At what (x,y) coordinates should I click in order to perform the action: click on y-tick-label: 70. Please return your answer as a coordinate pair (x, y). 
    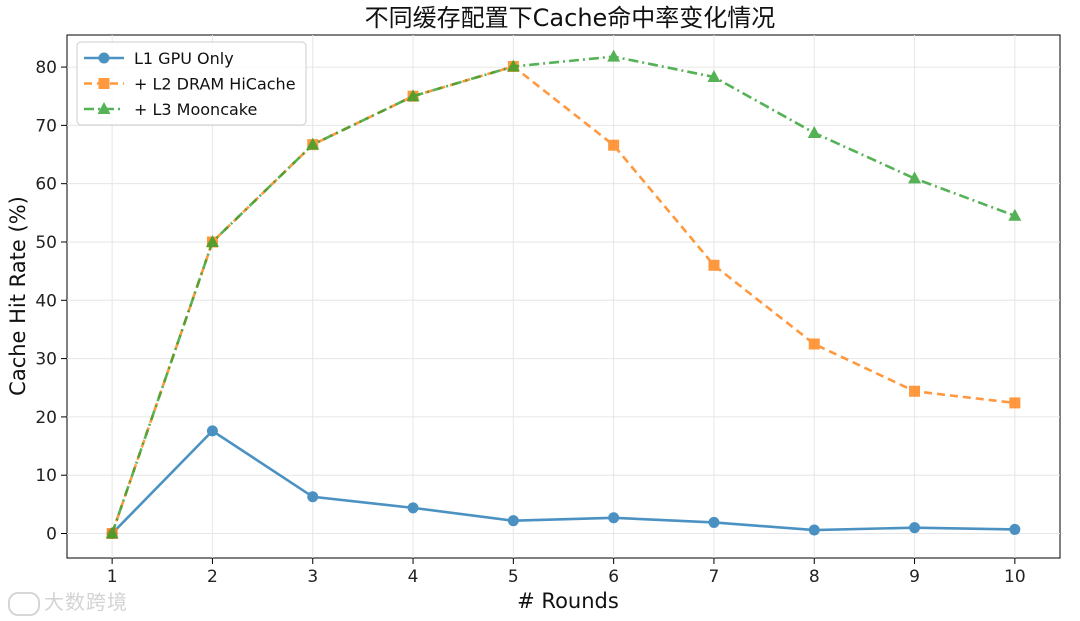
    Looking at the image, I should click on (46, 126).